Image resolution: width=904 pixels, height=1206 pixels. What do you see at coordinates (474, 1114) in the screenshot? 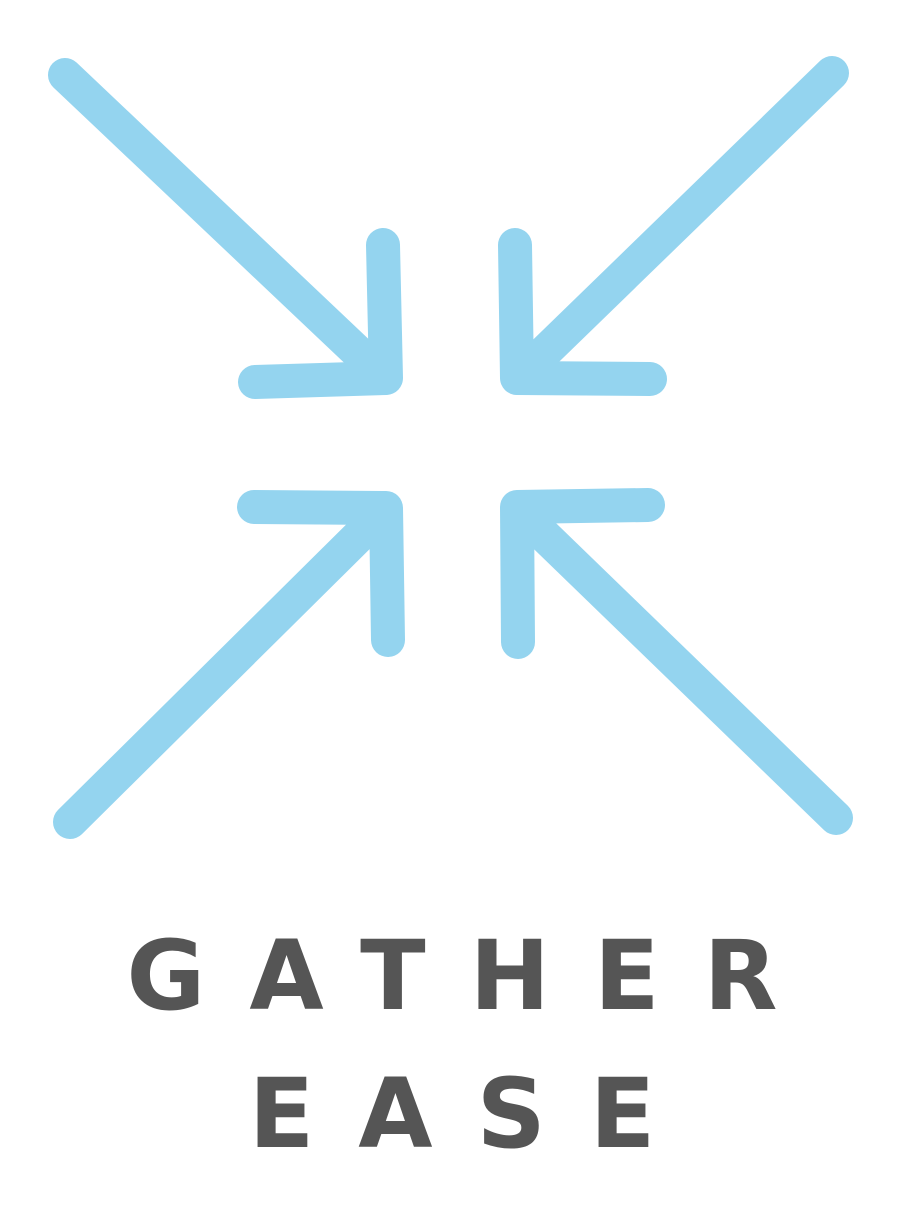
I see `wordmark-line-2: EASE` at bounding box center [474, 1114].